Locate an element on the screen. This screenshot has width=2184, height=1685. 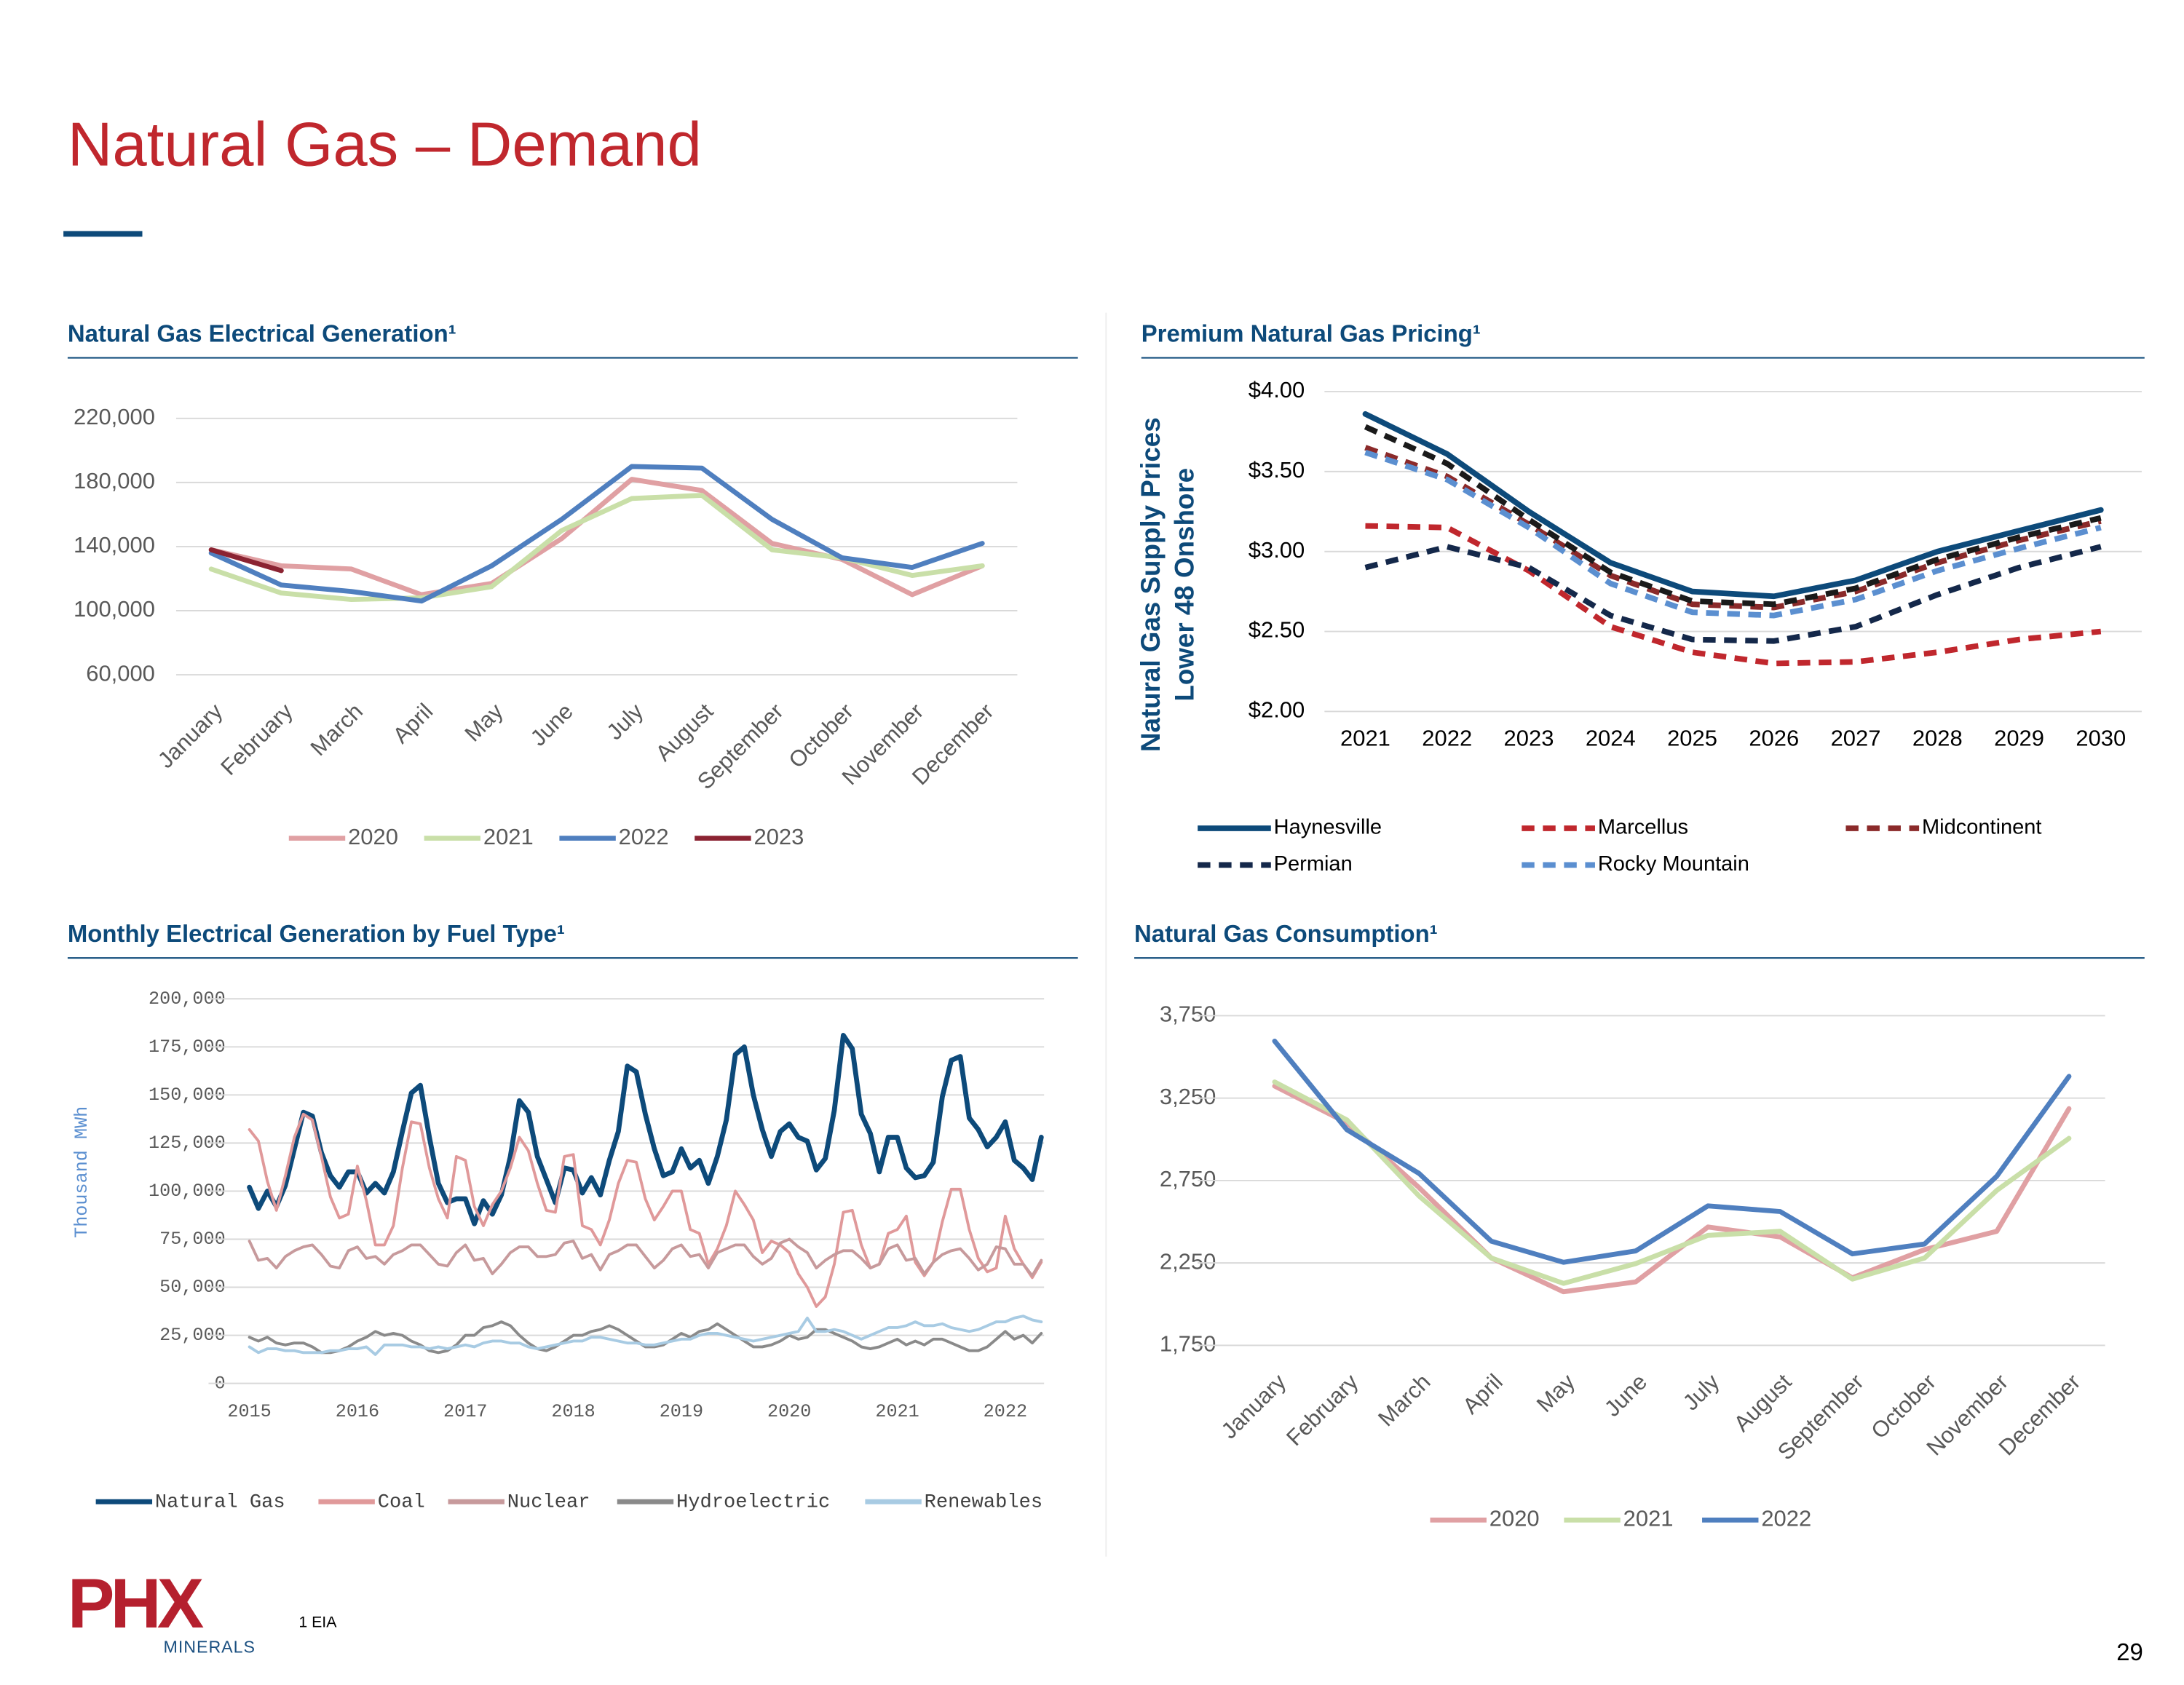
x-tick-label: 2025 is located at coordinates (1692, 737).